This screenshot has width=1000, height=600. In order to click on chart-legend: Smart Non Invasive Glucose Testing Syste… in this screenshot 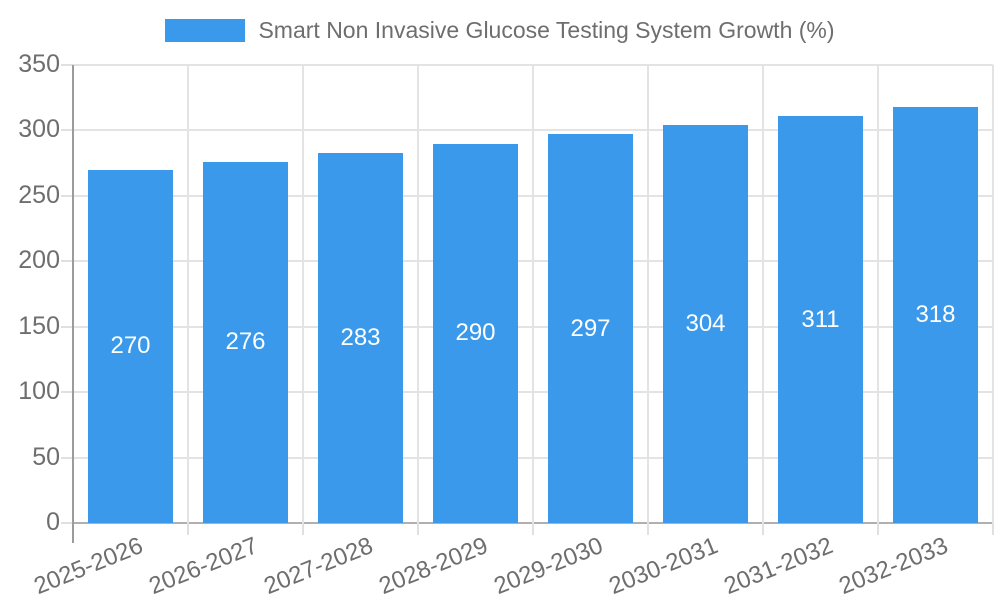, I will do `click(500, 30)`.